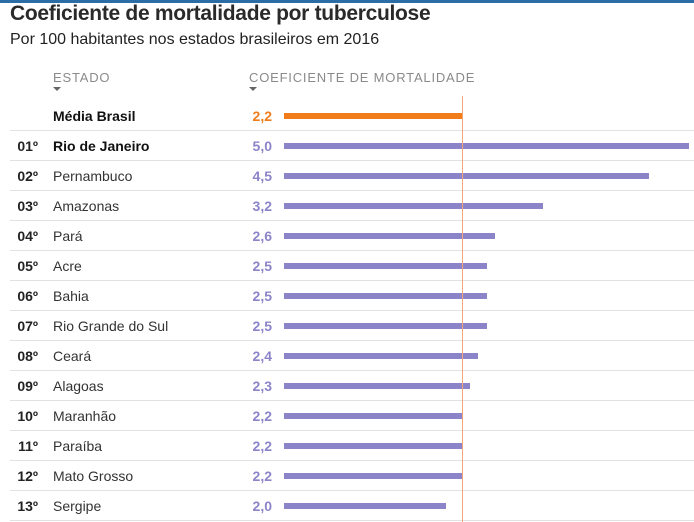  What do you see at coordinates (262, 206) in the screenshot?
I see `value-label: 3,2` at bounding box center [262, 206].